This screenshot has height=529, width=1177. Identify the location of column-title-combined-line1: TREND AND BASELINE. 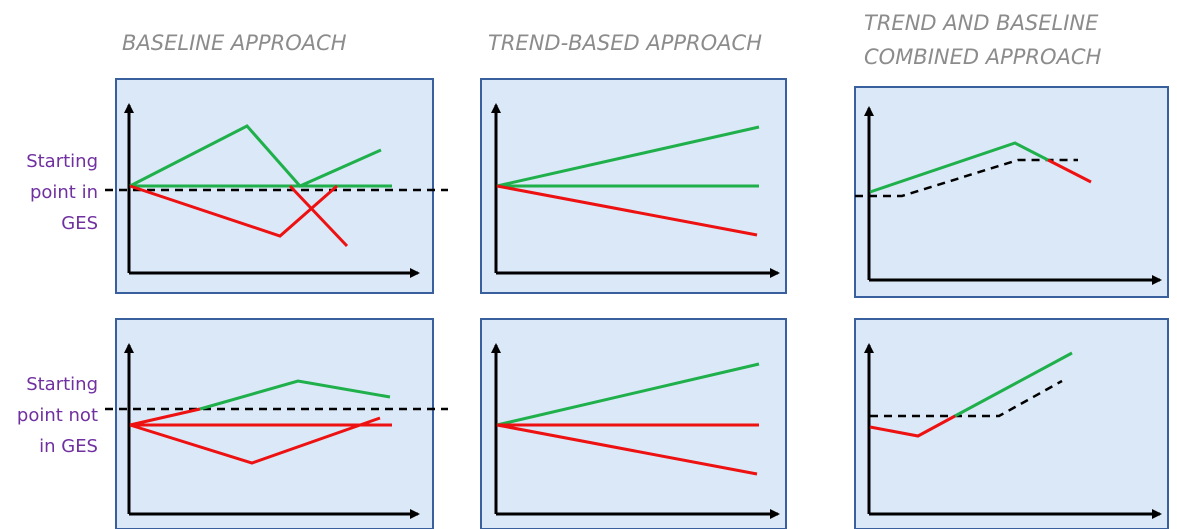
(981, 23).